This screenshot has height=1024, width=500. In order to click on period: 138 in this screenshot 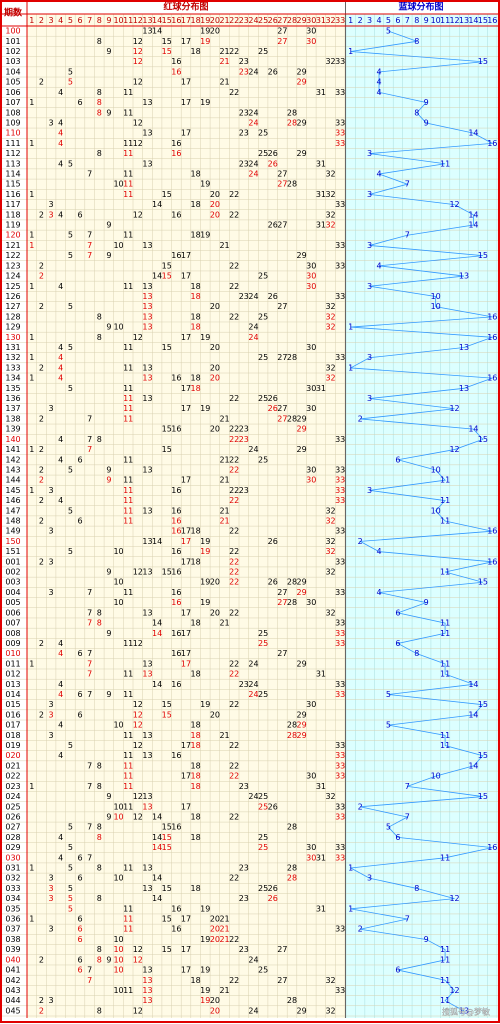, I will do `click(12, 418)`.